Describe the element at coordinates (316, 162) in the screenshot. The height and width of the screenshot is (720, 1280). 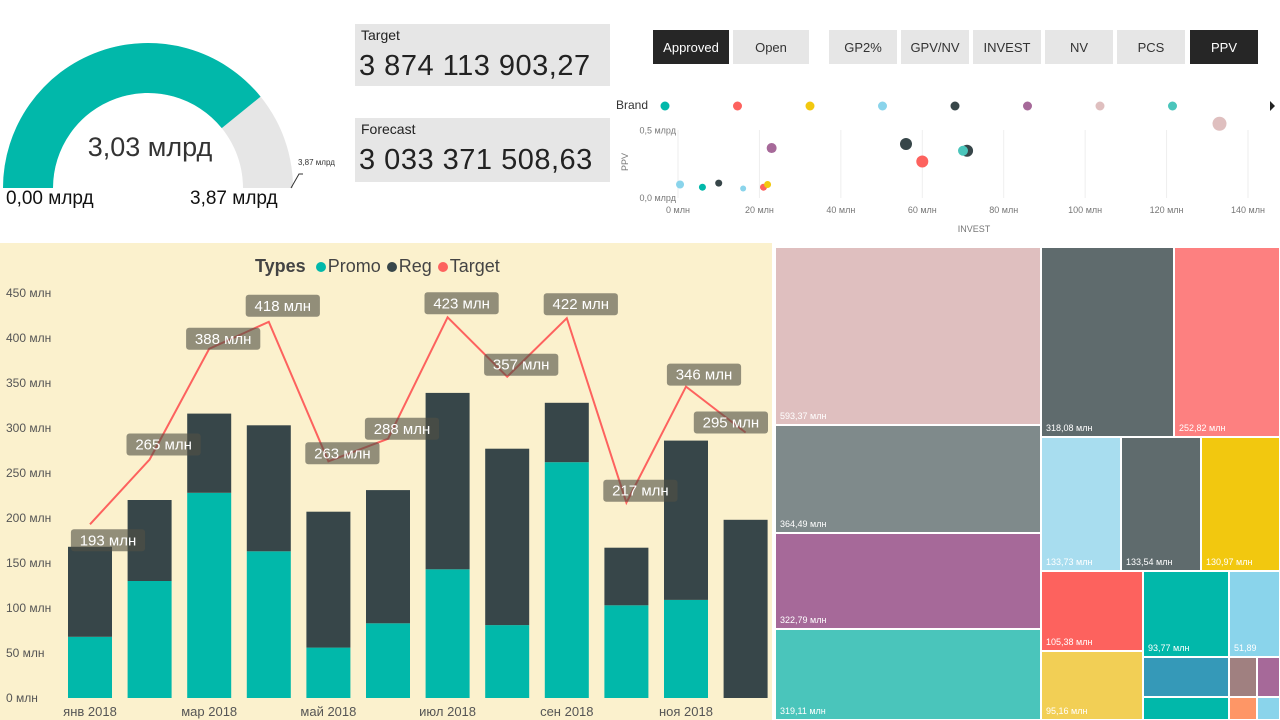
I see `gauge-target-label: 3,87 млрд` at that location.